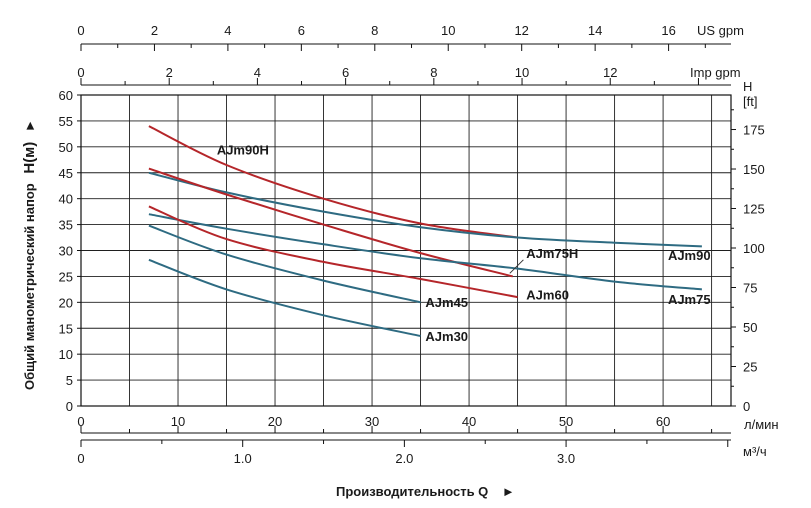 This screenshot has height=508, width=811. I want to click on x-axis-title: Производительность Q ►, so click(425, 491).